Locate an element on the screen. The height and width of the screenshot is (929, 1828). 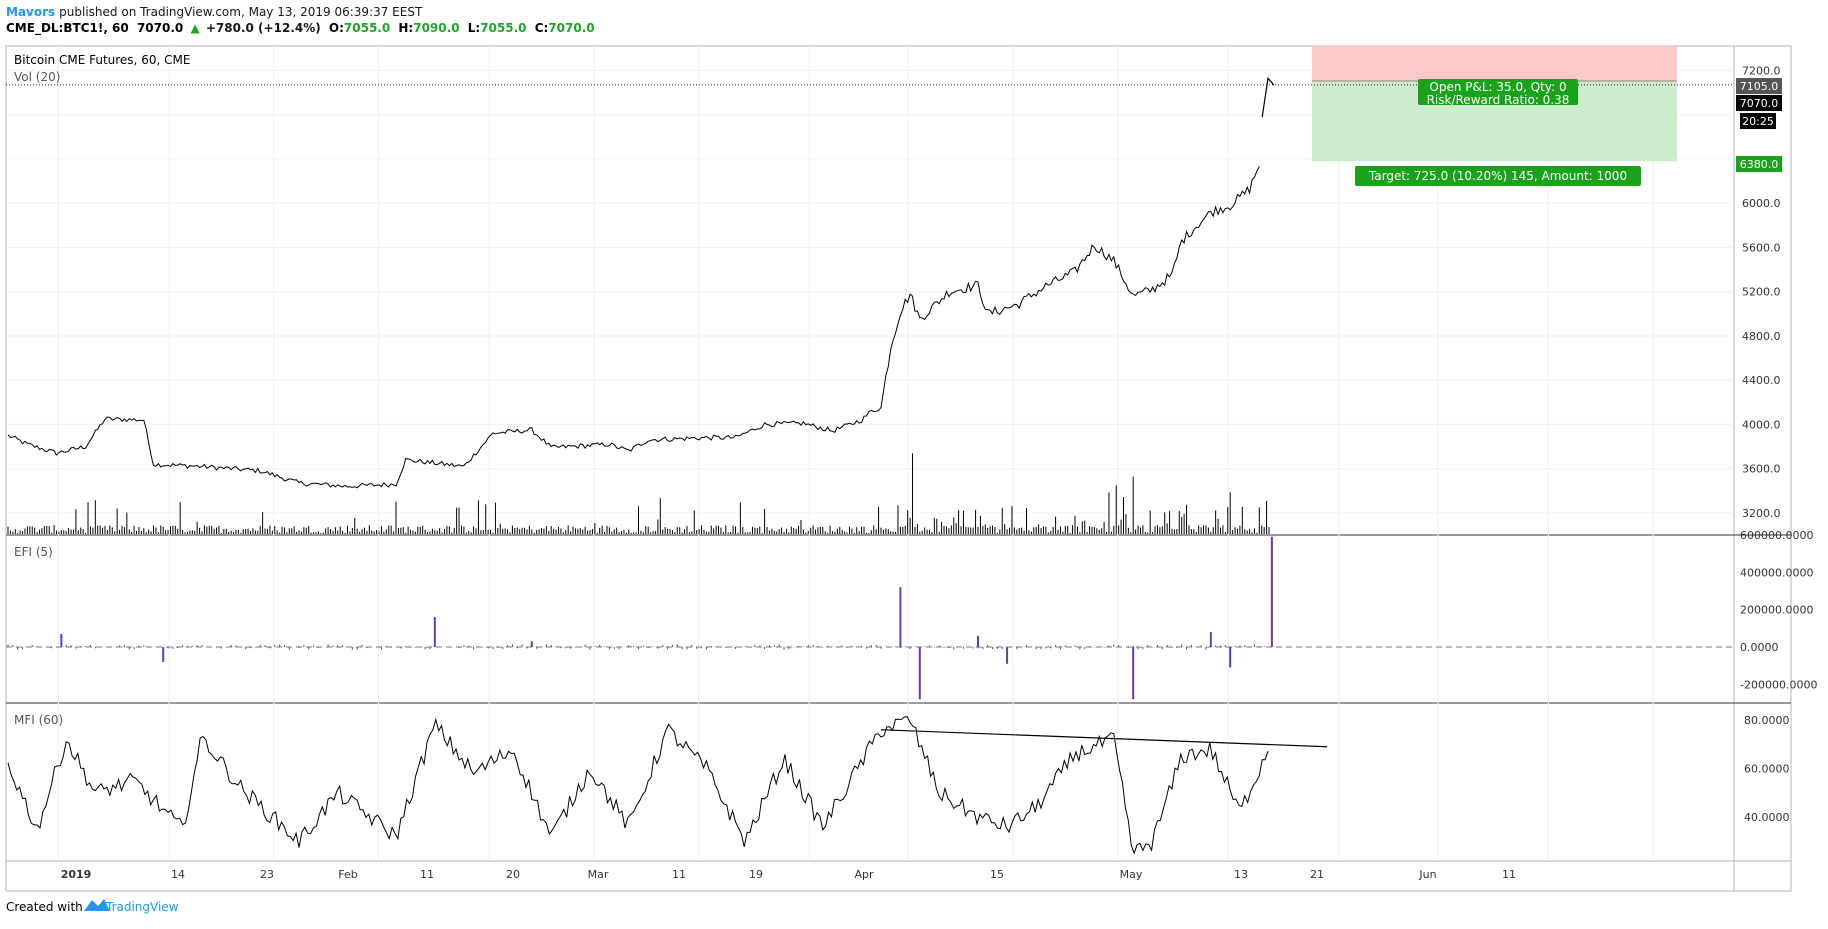
volume-bars is located at coordinates (638, 493).